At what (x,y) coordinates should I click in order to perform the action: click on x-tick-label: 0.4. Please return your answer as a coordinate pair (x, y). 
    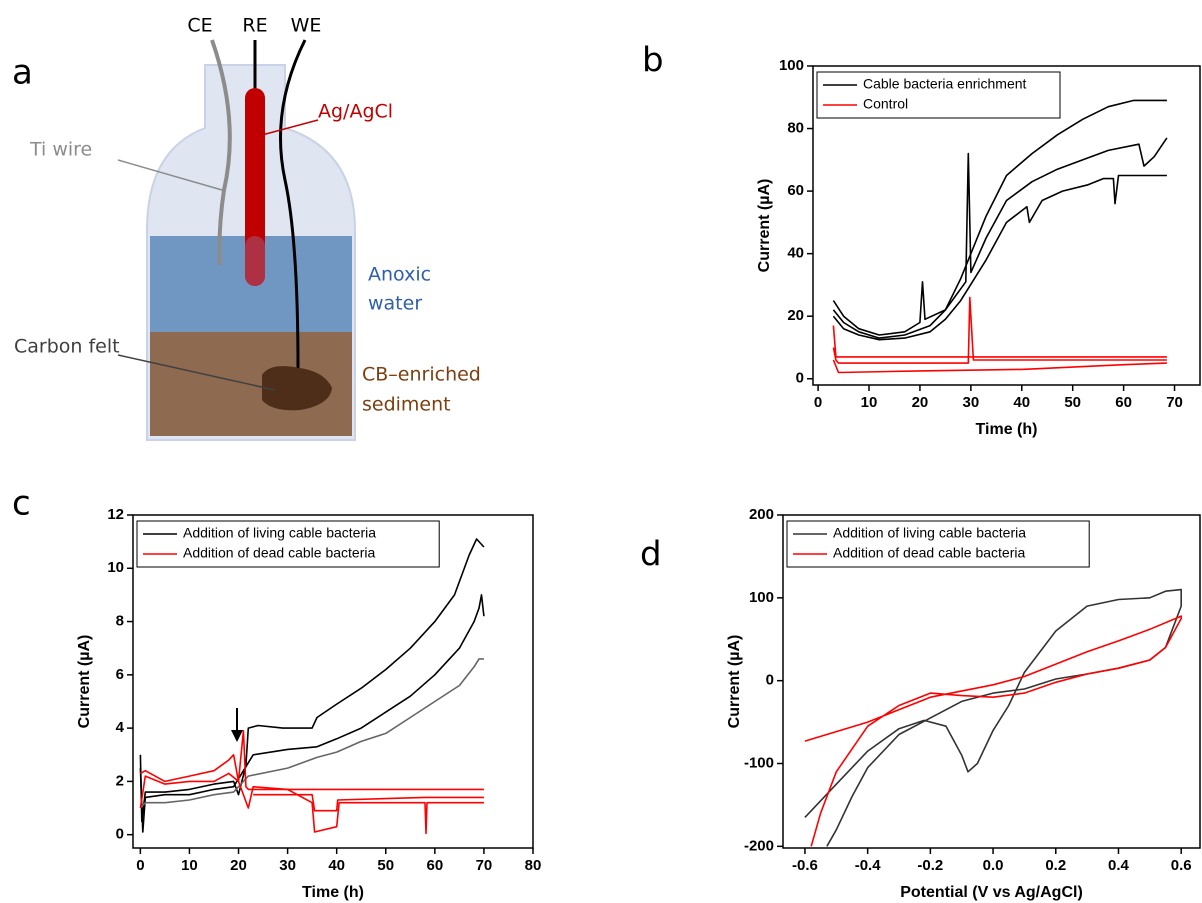
    Looking at the image, I should click on (1119, 865).